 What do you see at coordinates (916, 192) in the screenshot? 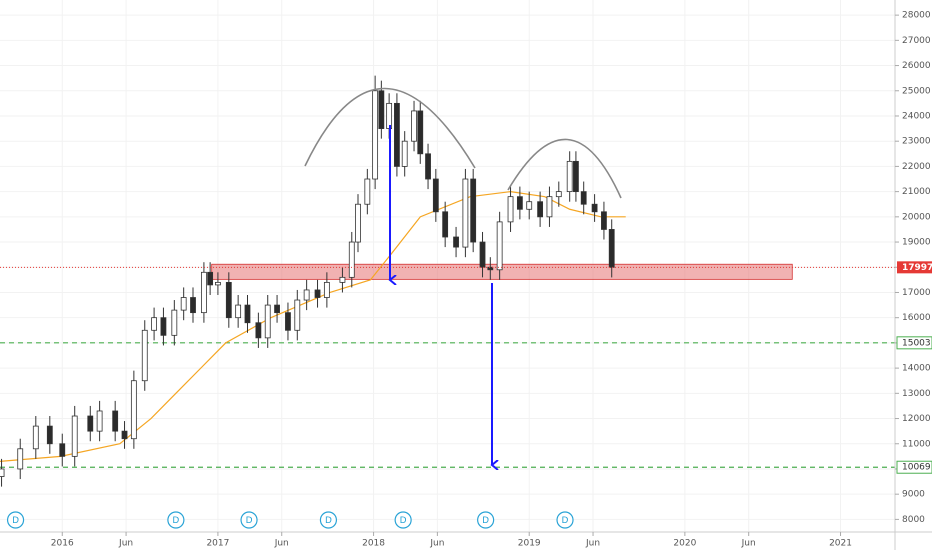
I see `y-tick-label: 21000` at bounding box center [916, 192].